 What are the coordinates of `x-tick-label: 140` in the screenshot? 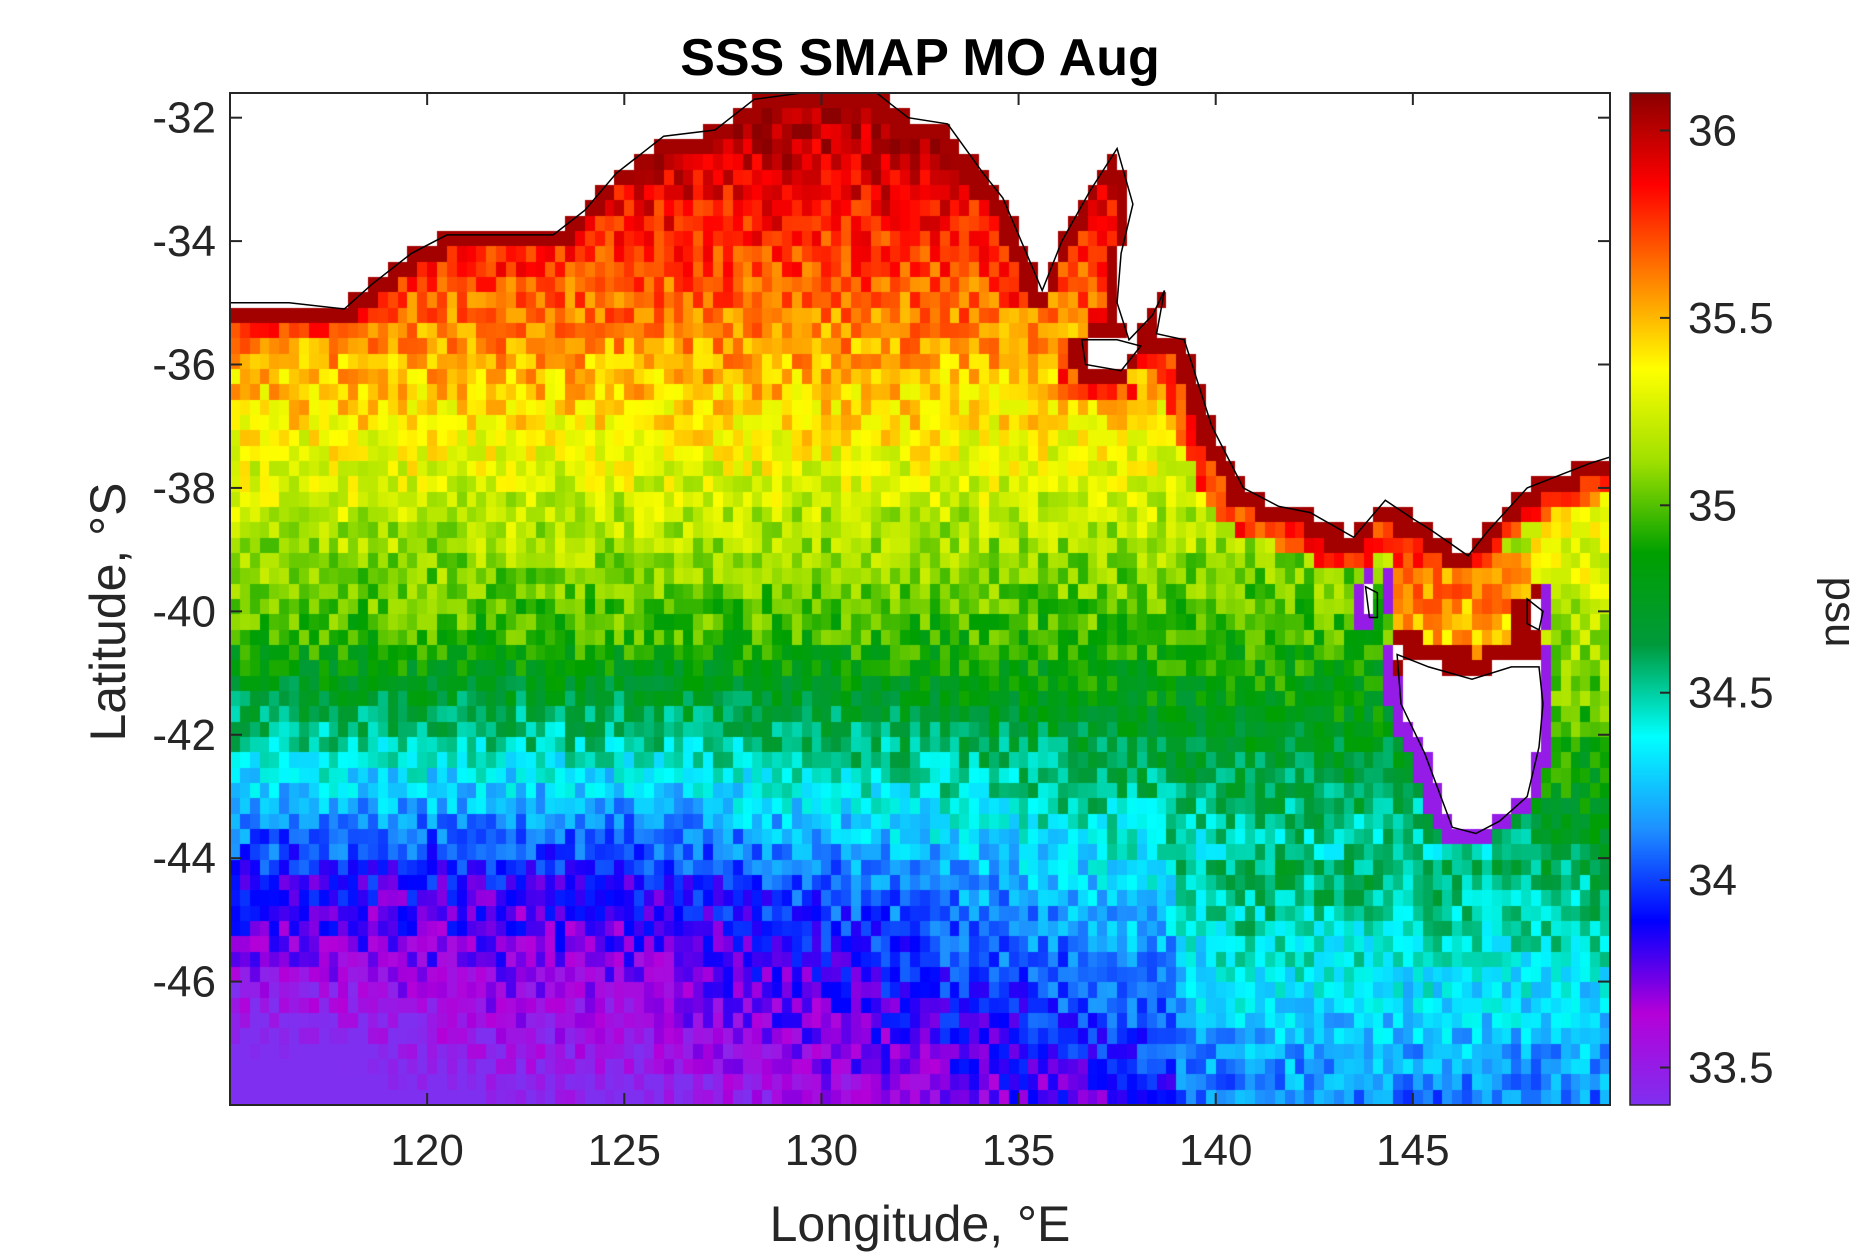 It's located at (1215, 1150).